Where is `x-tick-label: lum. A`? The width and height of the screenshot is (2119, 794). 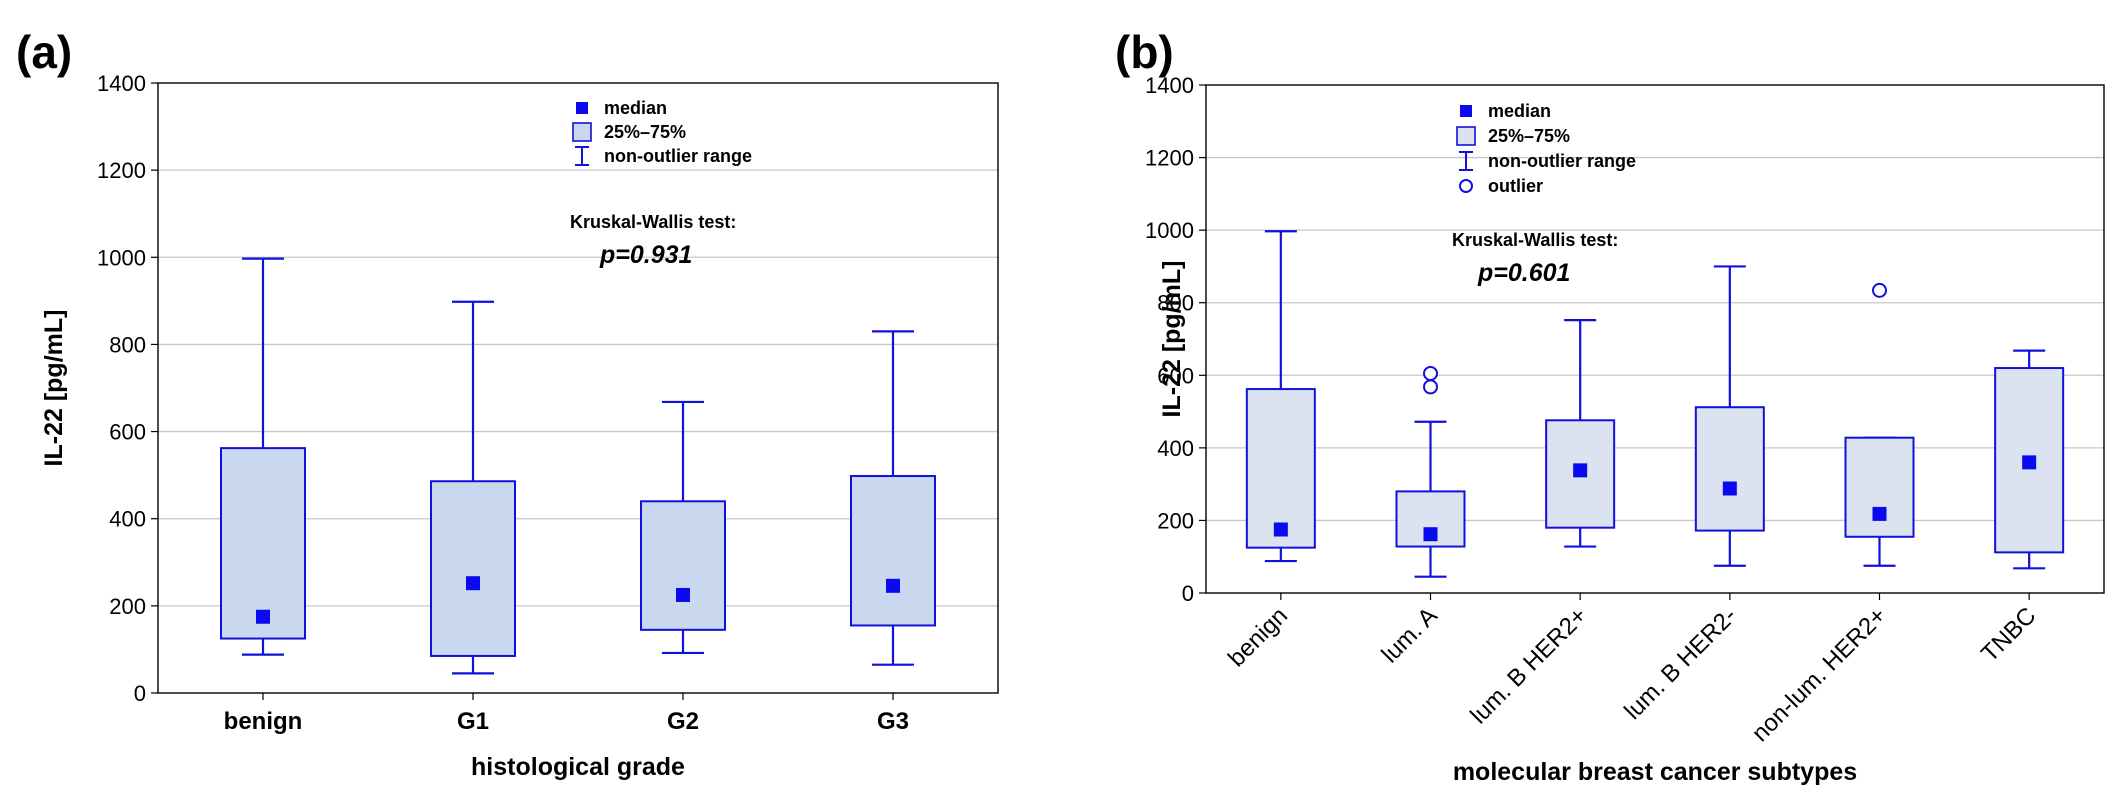 x-tick-label: lum. A is located at coordinates (1409, 635).